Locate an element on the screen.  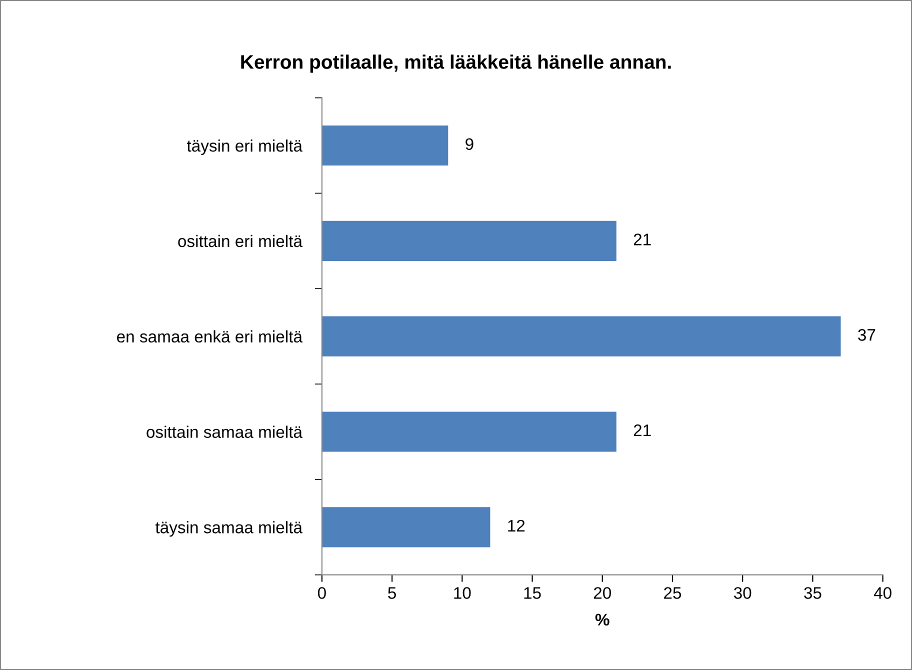
x-tick-label: 35 is located at coordinates (813, 593).